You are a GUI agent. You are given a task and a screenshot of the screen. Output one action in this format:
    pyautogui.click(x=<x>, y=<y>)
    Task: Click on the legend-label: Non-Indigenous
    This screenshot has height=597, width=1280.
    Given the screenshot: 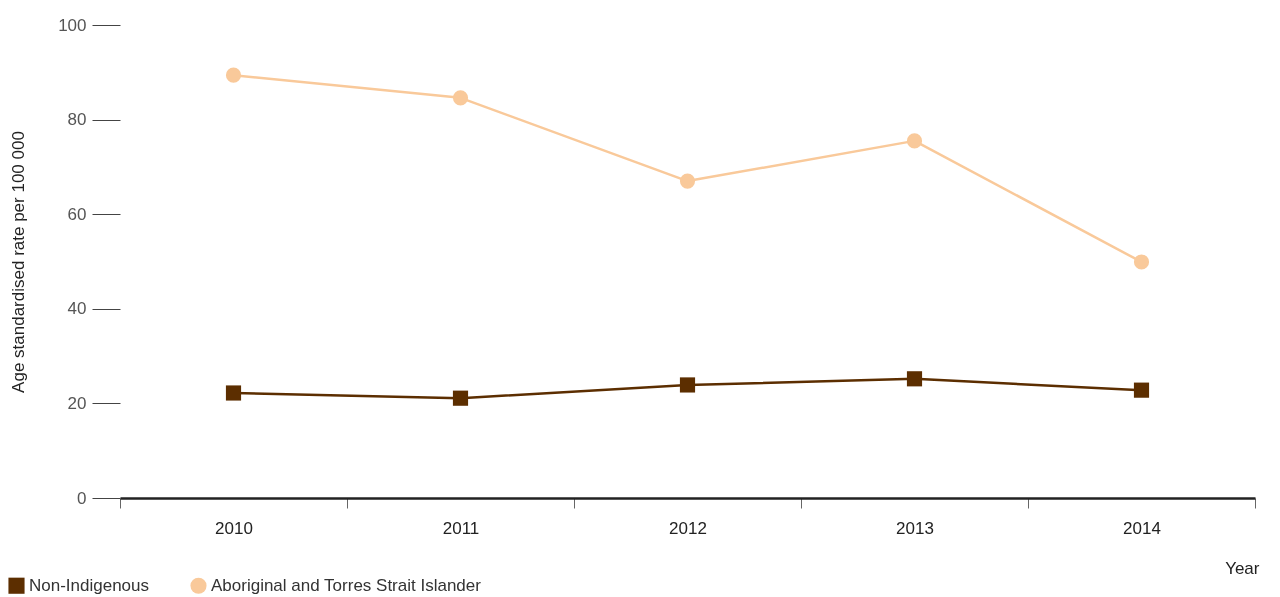 What is the action you would take?
    pyautogui.click(x=89, y=585)
    